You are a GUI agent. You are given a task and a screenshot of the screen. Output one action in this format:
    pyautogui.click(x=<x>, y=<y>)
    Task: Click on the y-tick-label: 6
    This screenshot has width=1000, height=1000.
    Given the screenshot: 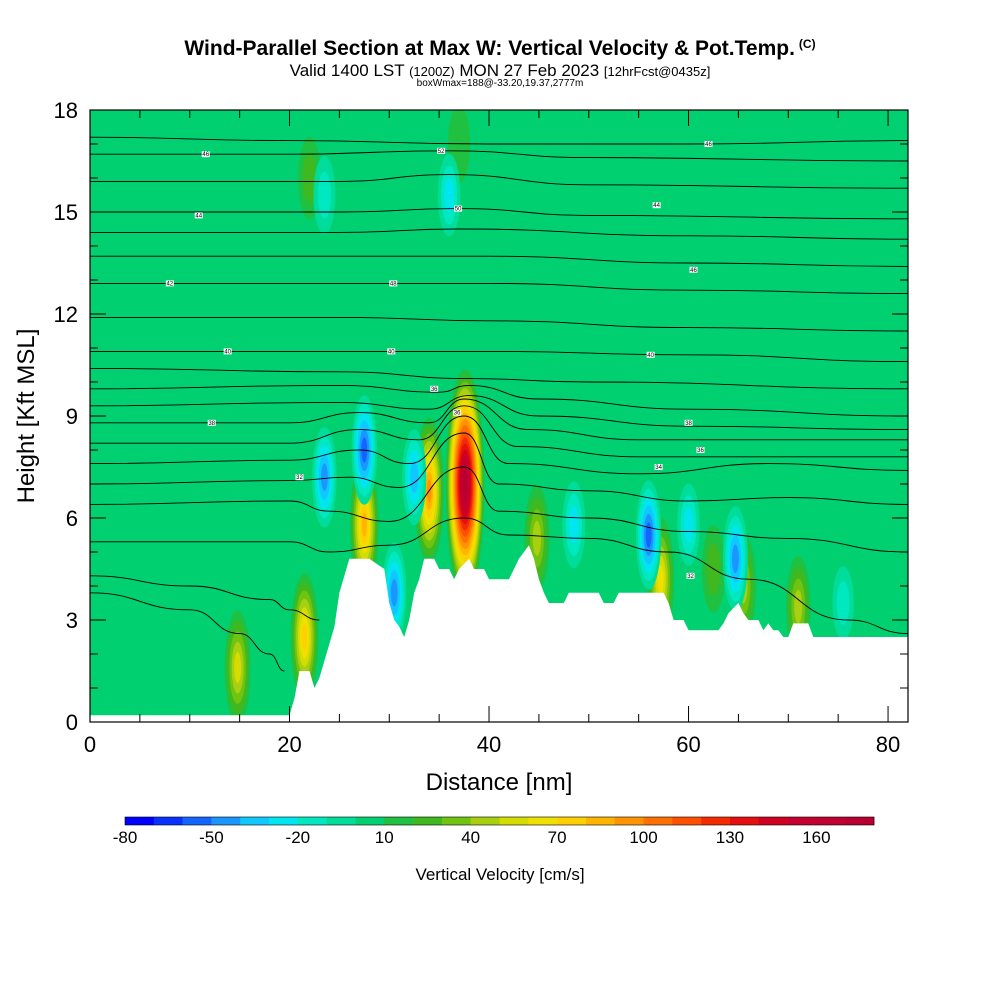 What is the action you would take?
    pyautogui.click(x=72, y=518)
    